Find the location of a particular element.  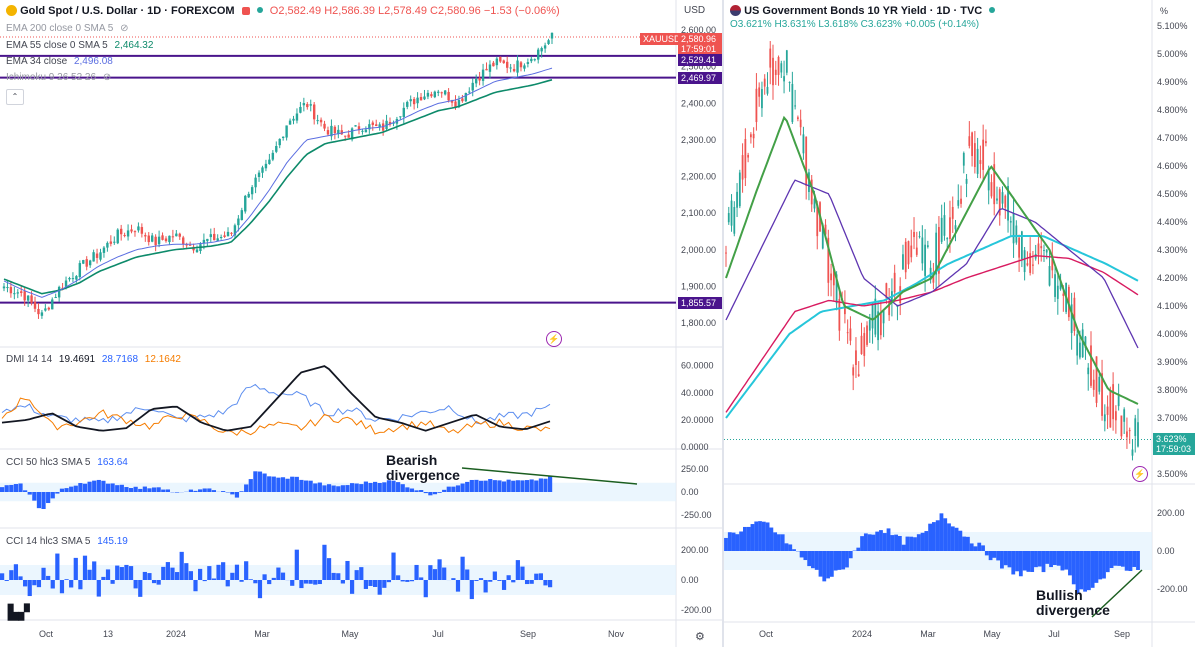

time-tick-label: May is located at coordinates (350, 634).